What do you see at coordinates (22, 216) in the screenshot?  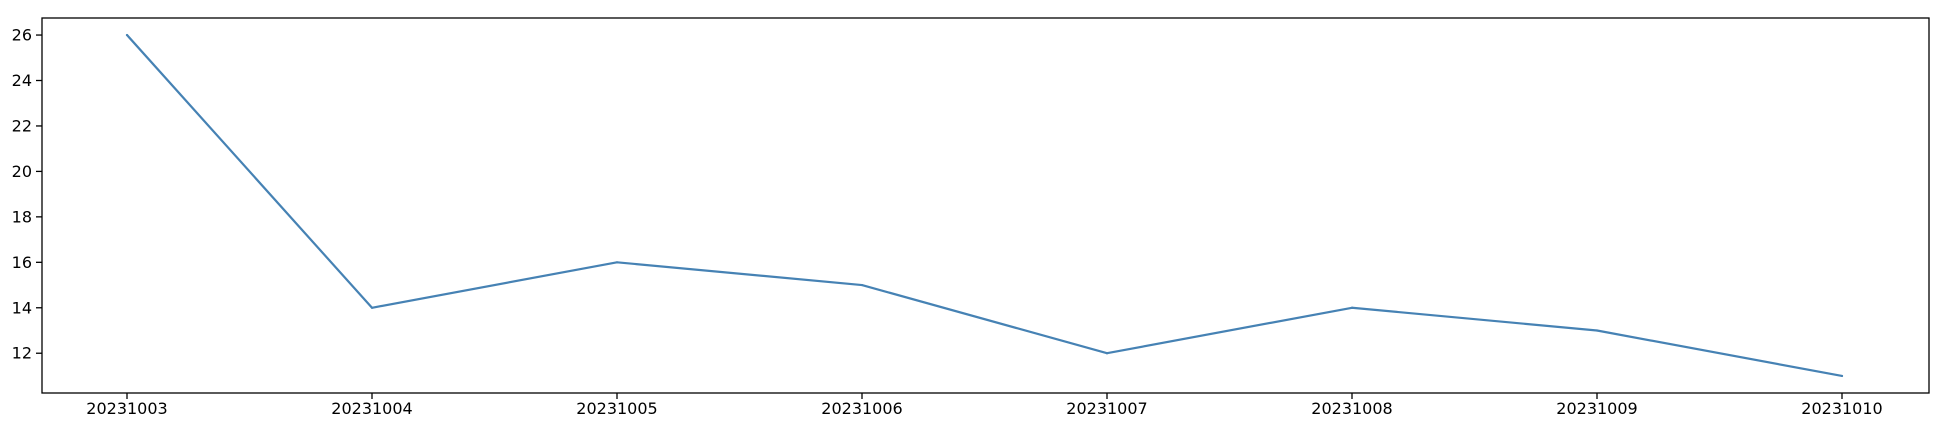 I see `y-tick-label: 18` at bounding box center [22, 216].